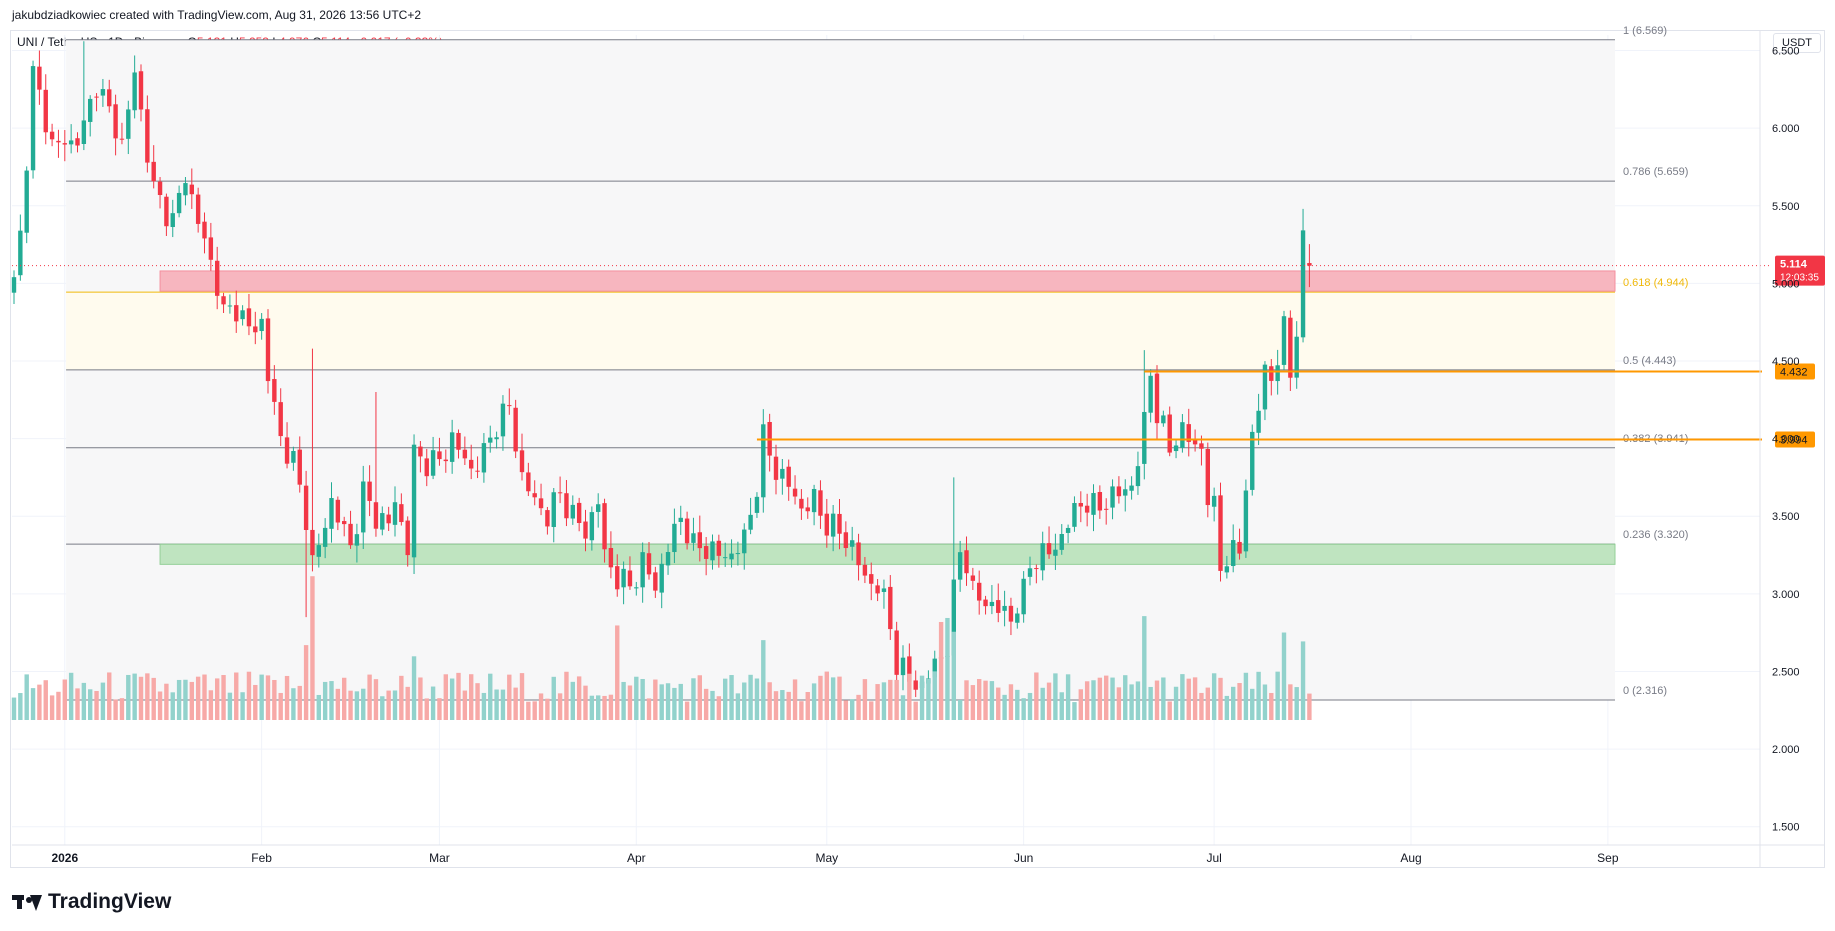 This screenshot has height=931, width=1835. What do you see at coordinates (887, 281) in the screenshot?
I see `resistance-zone` at bounding box center [887, 281].